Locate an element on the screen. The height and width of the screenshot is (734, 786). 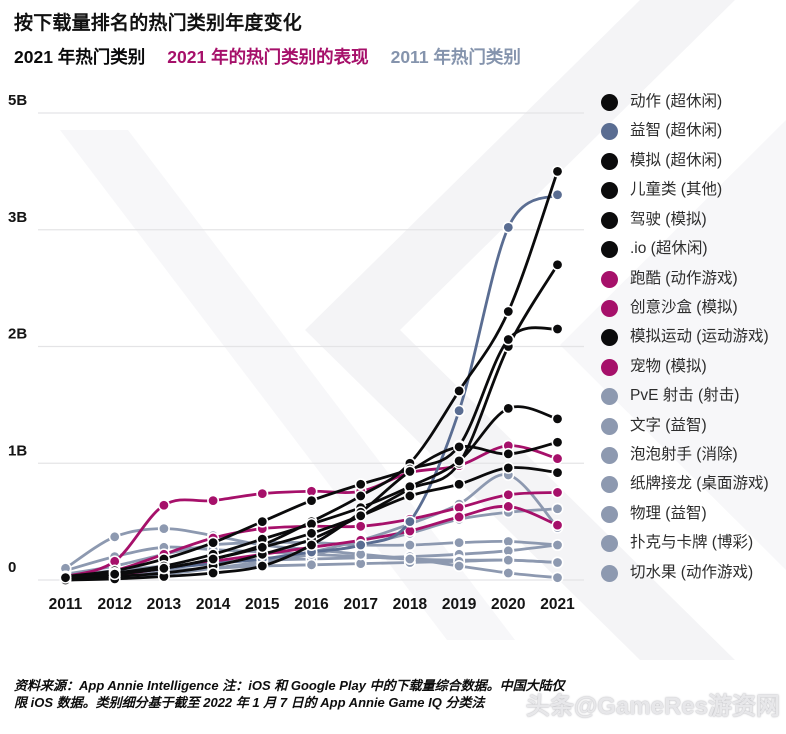
legend-item: 模拟 (超休闲) is located at coordinates (692, 161).